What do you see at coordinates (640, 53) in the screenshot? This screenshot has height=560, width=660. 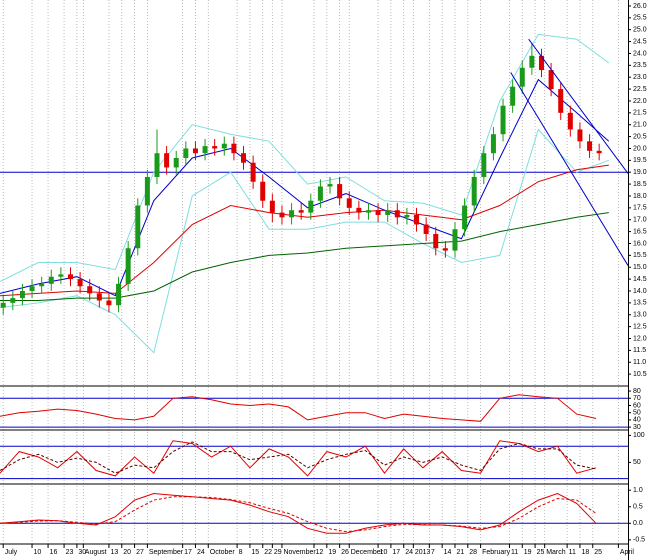 I see `y-tick-label: 24.0` at bounding box center [640, 53].